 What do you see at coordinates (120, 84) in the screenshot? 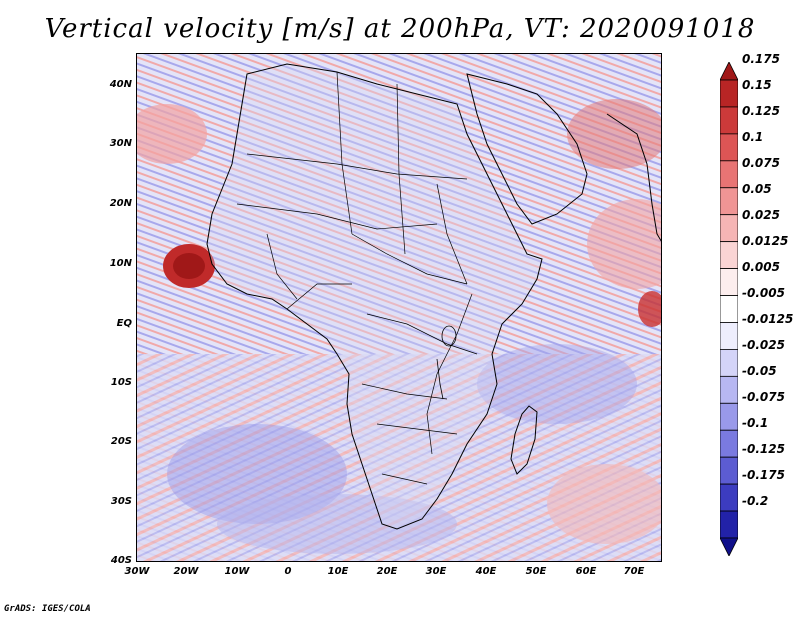
I see `y-tick-label: 40N` at bounding box center [120, 84].